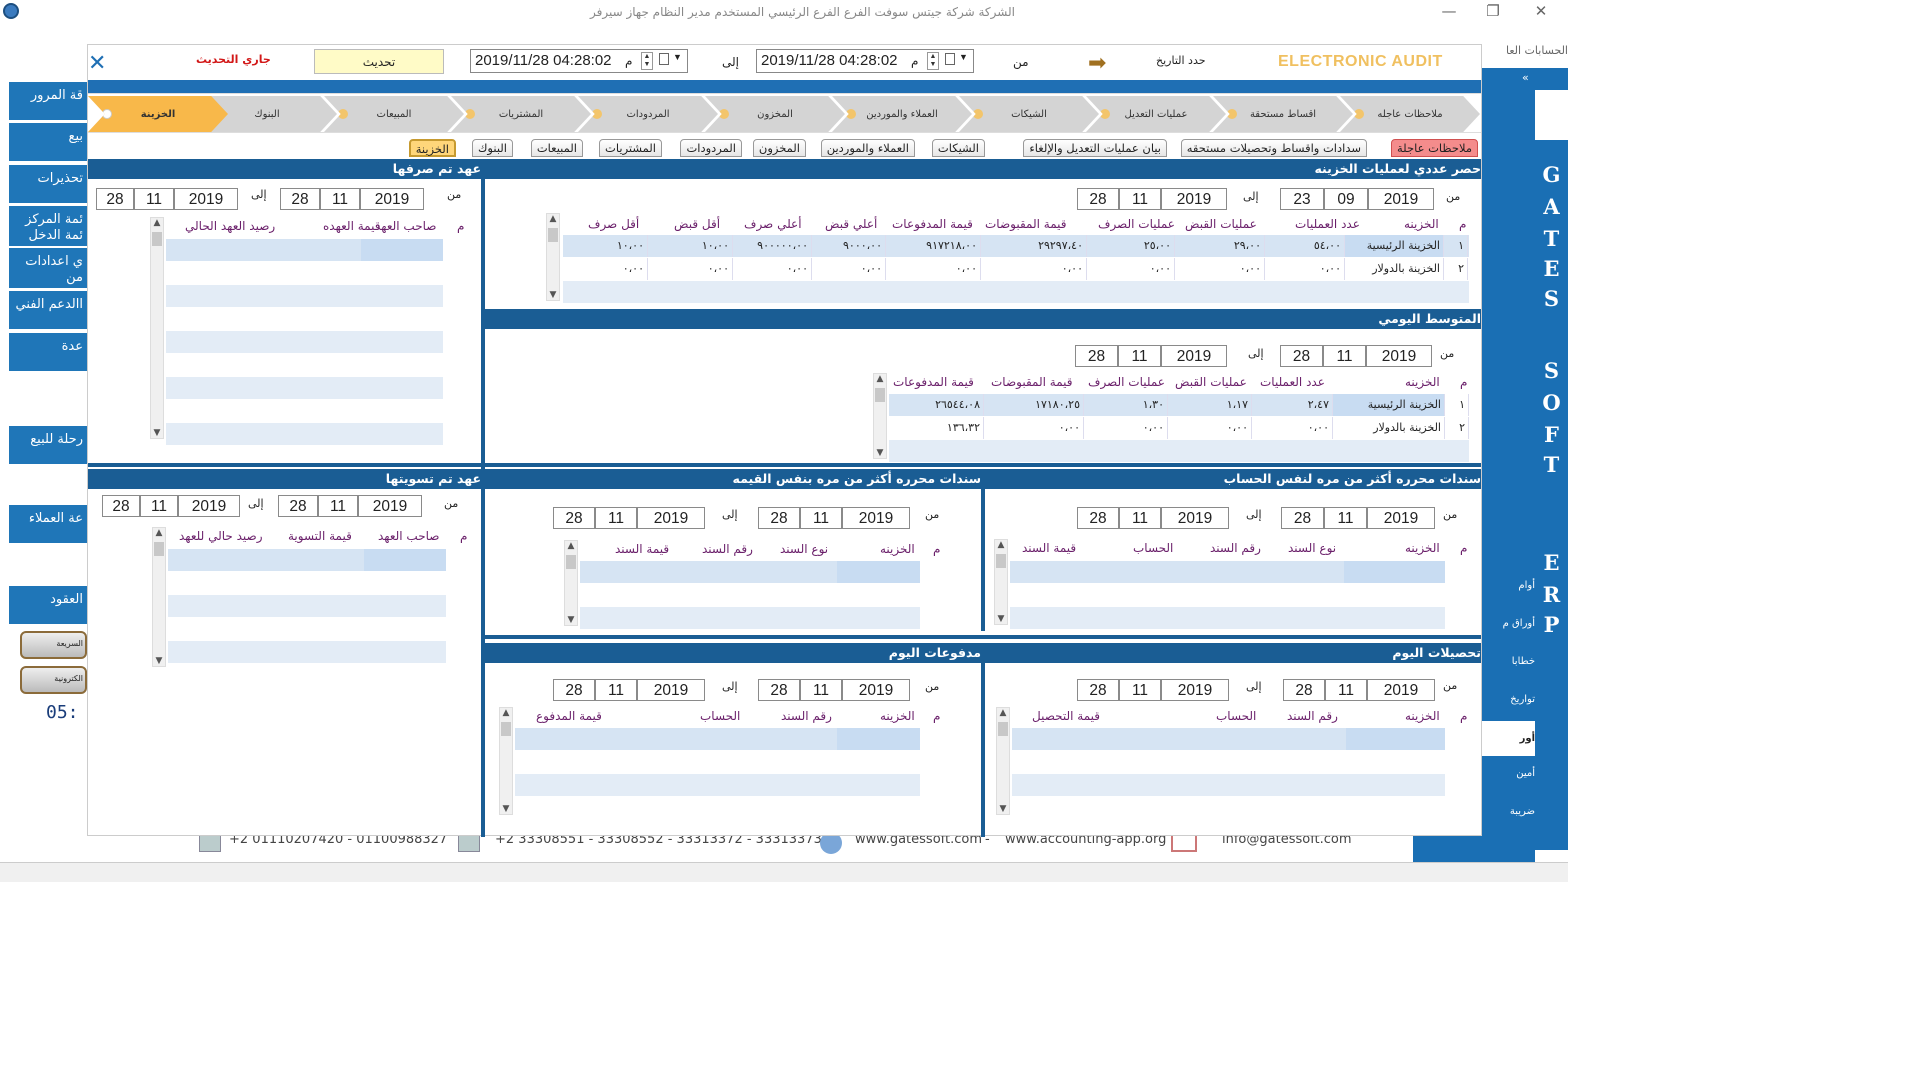 Image resolution: width=1920 pixels, height=1080 pixels. What do you see at coordinates (1098, 518) in the screenshot?
I see `dacc-to-day: 28` at bounding box center [1098, 518].